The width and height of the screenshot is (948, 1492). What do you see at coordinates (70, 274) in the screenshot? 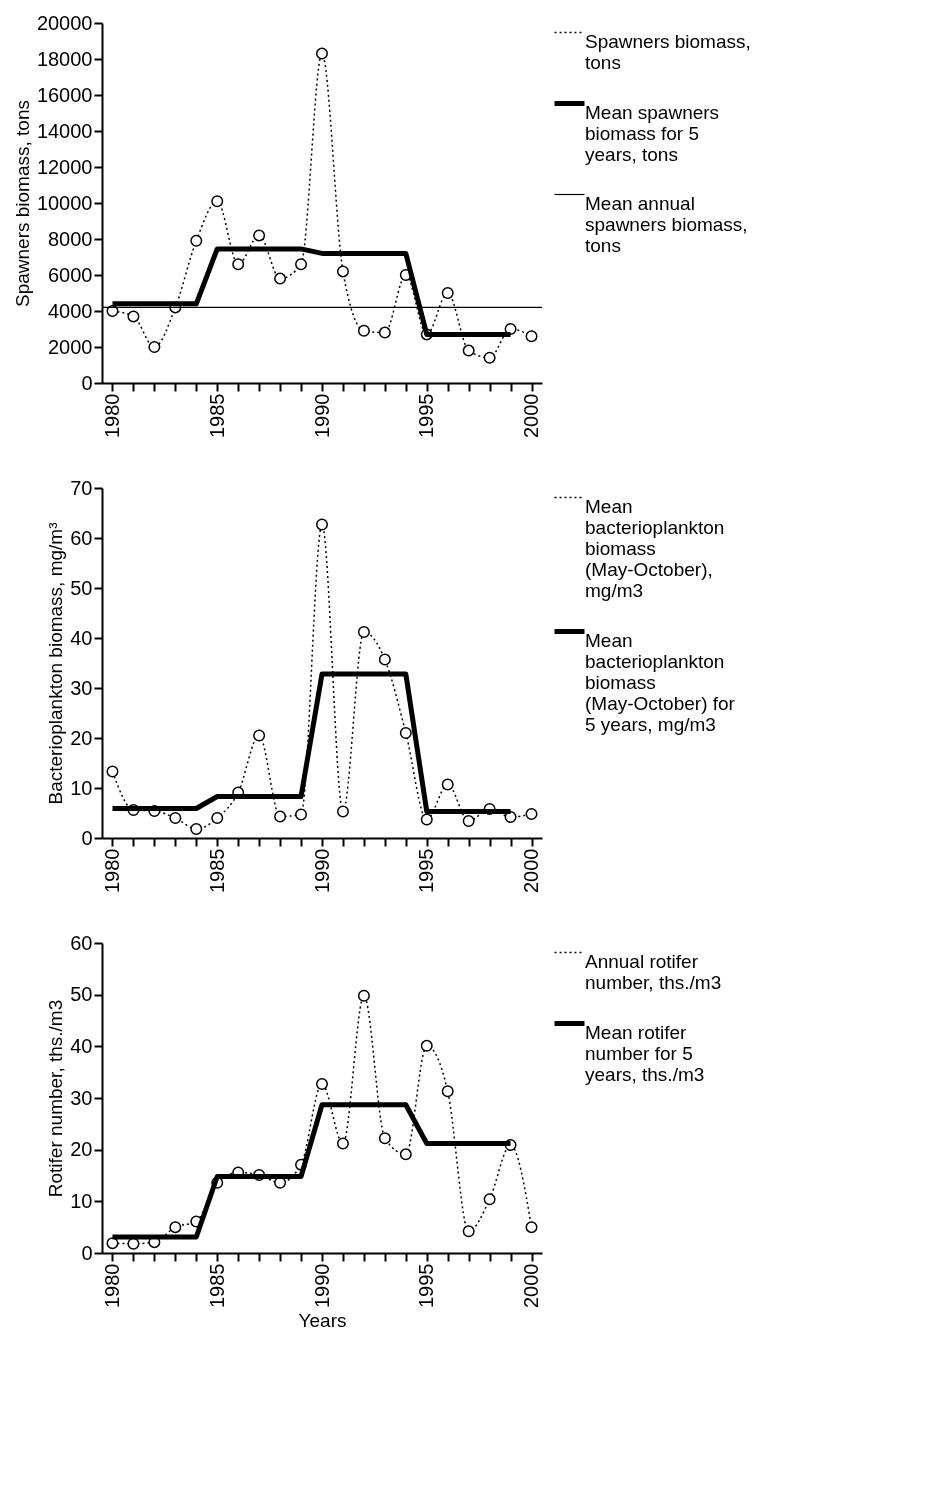
I see `y-tick-label: 6000` at bounding box center [70, 274].